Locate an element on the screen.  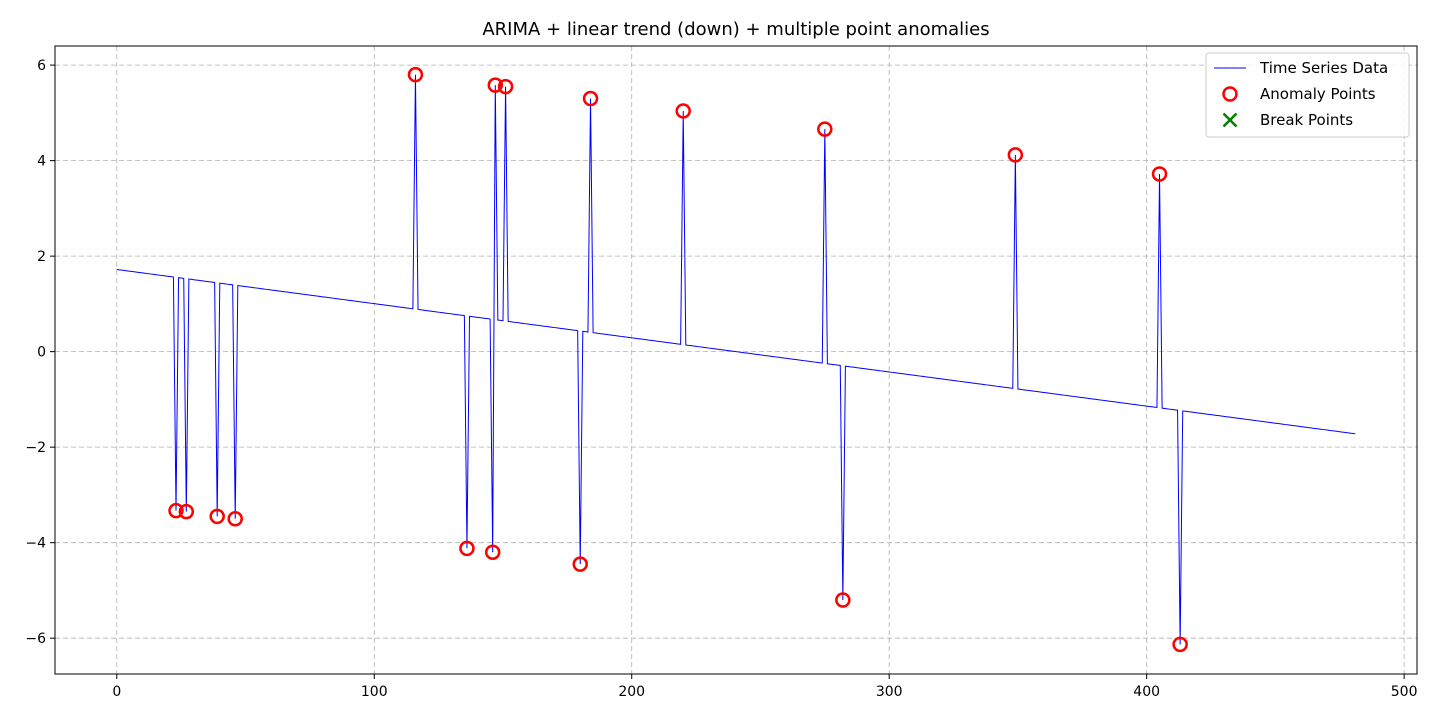
legend-break-swatch is located at coordinates (1230, 120).